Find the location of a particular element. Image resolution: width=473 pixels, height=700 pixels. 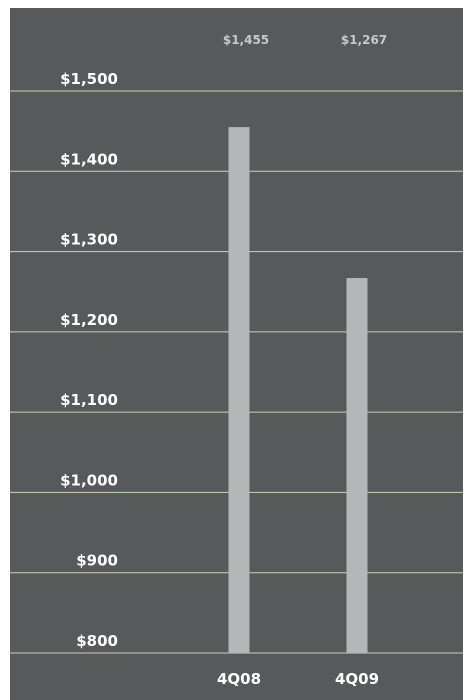

y-tick-label: $1,100 is located at coordinates (89, 400).